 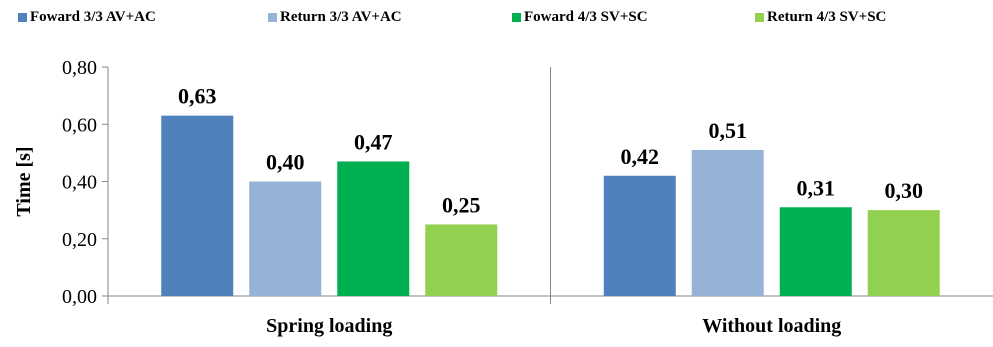 What do you see at coordinates (373, 141) in the screenshot?
I see `bar-value-label: 0,47` at bounding box center [373, 141].